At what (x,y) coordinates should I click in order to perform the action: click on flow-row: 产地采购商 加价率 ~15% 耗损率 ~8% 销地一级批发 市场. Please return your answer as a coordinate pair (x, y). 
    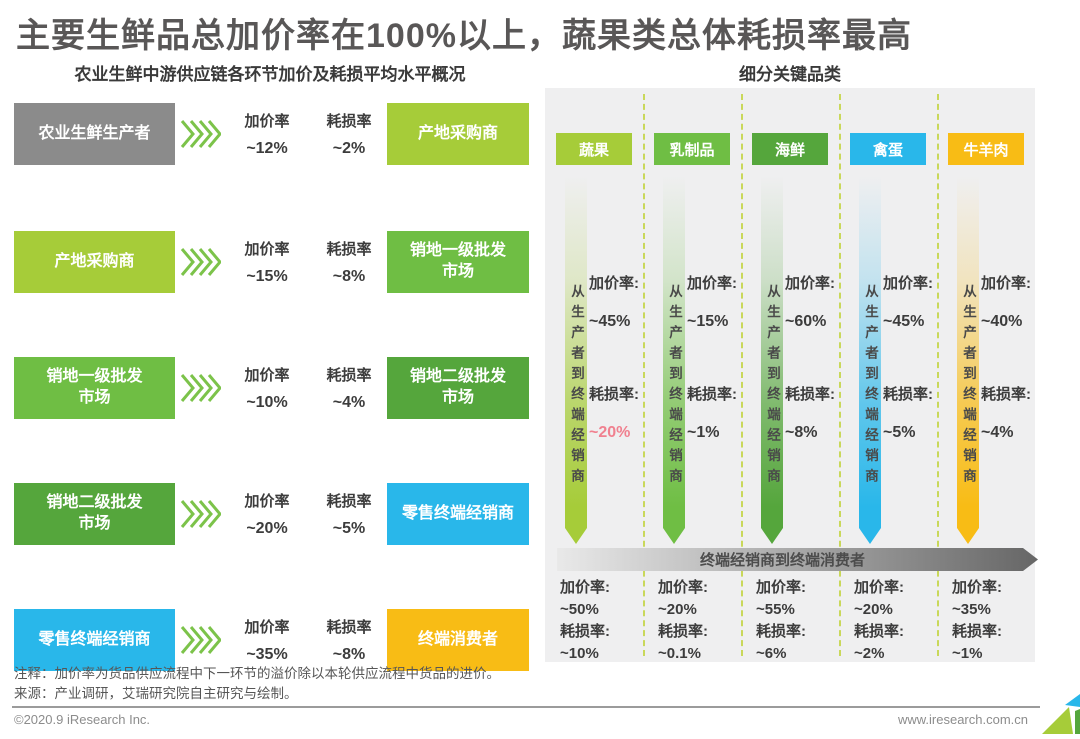
    Looking at the image, I should click on (271, 262).